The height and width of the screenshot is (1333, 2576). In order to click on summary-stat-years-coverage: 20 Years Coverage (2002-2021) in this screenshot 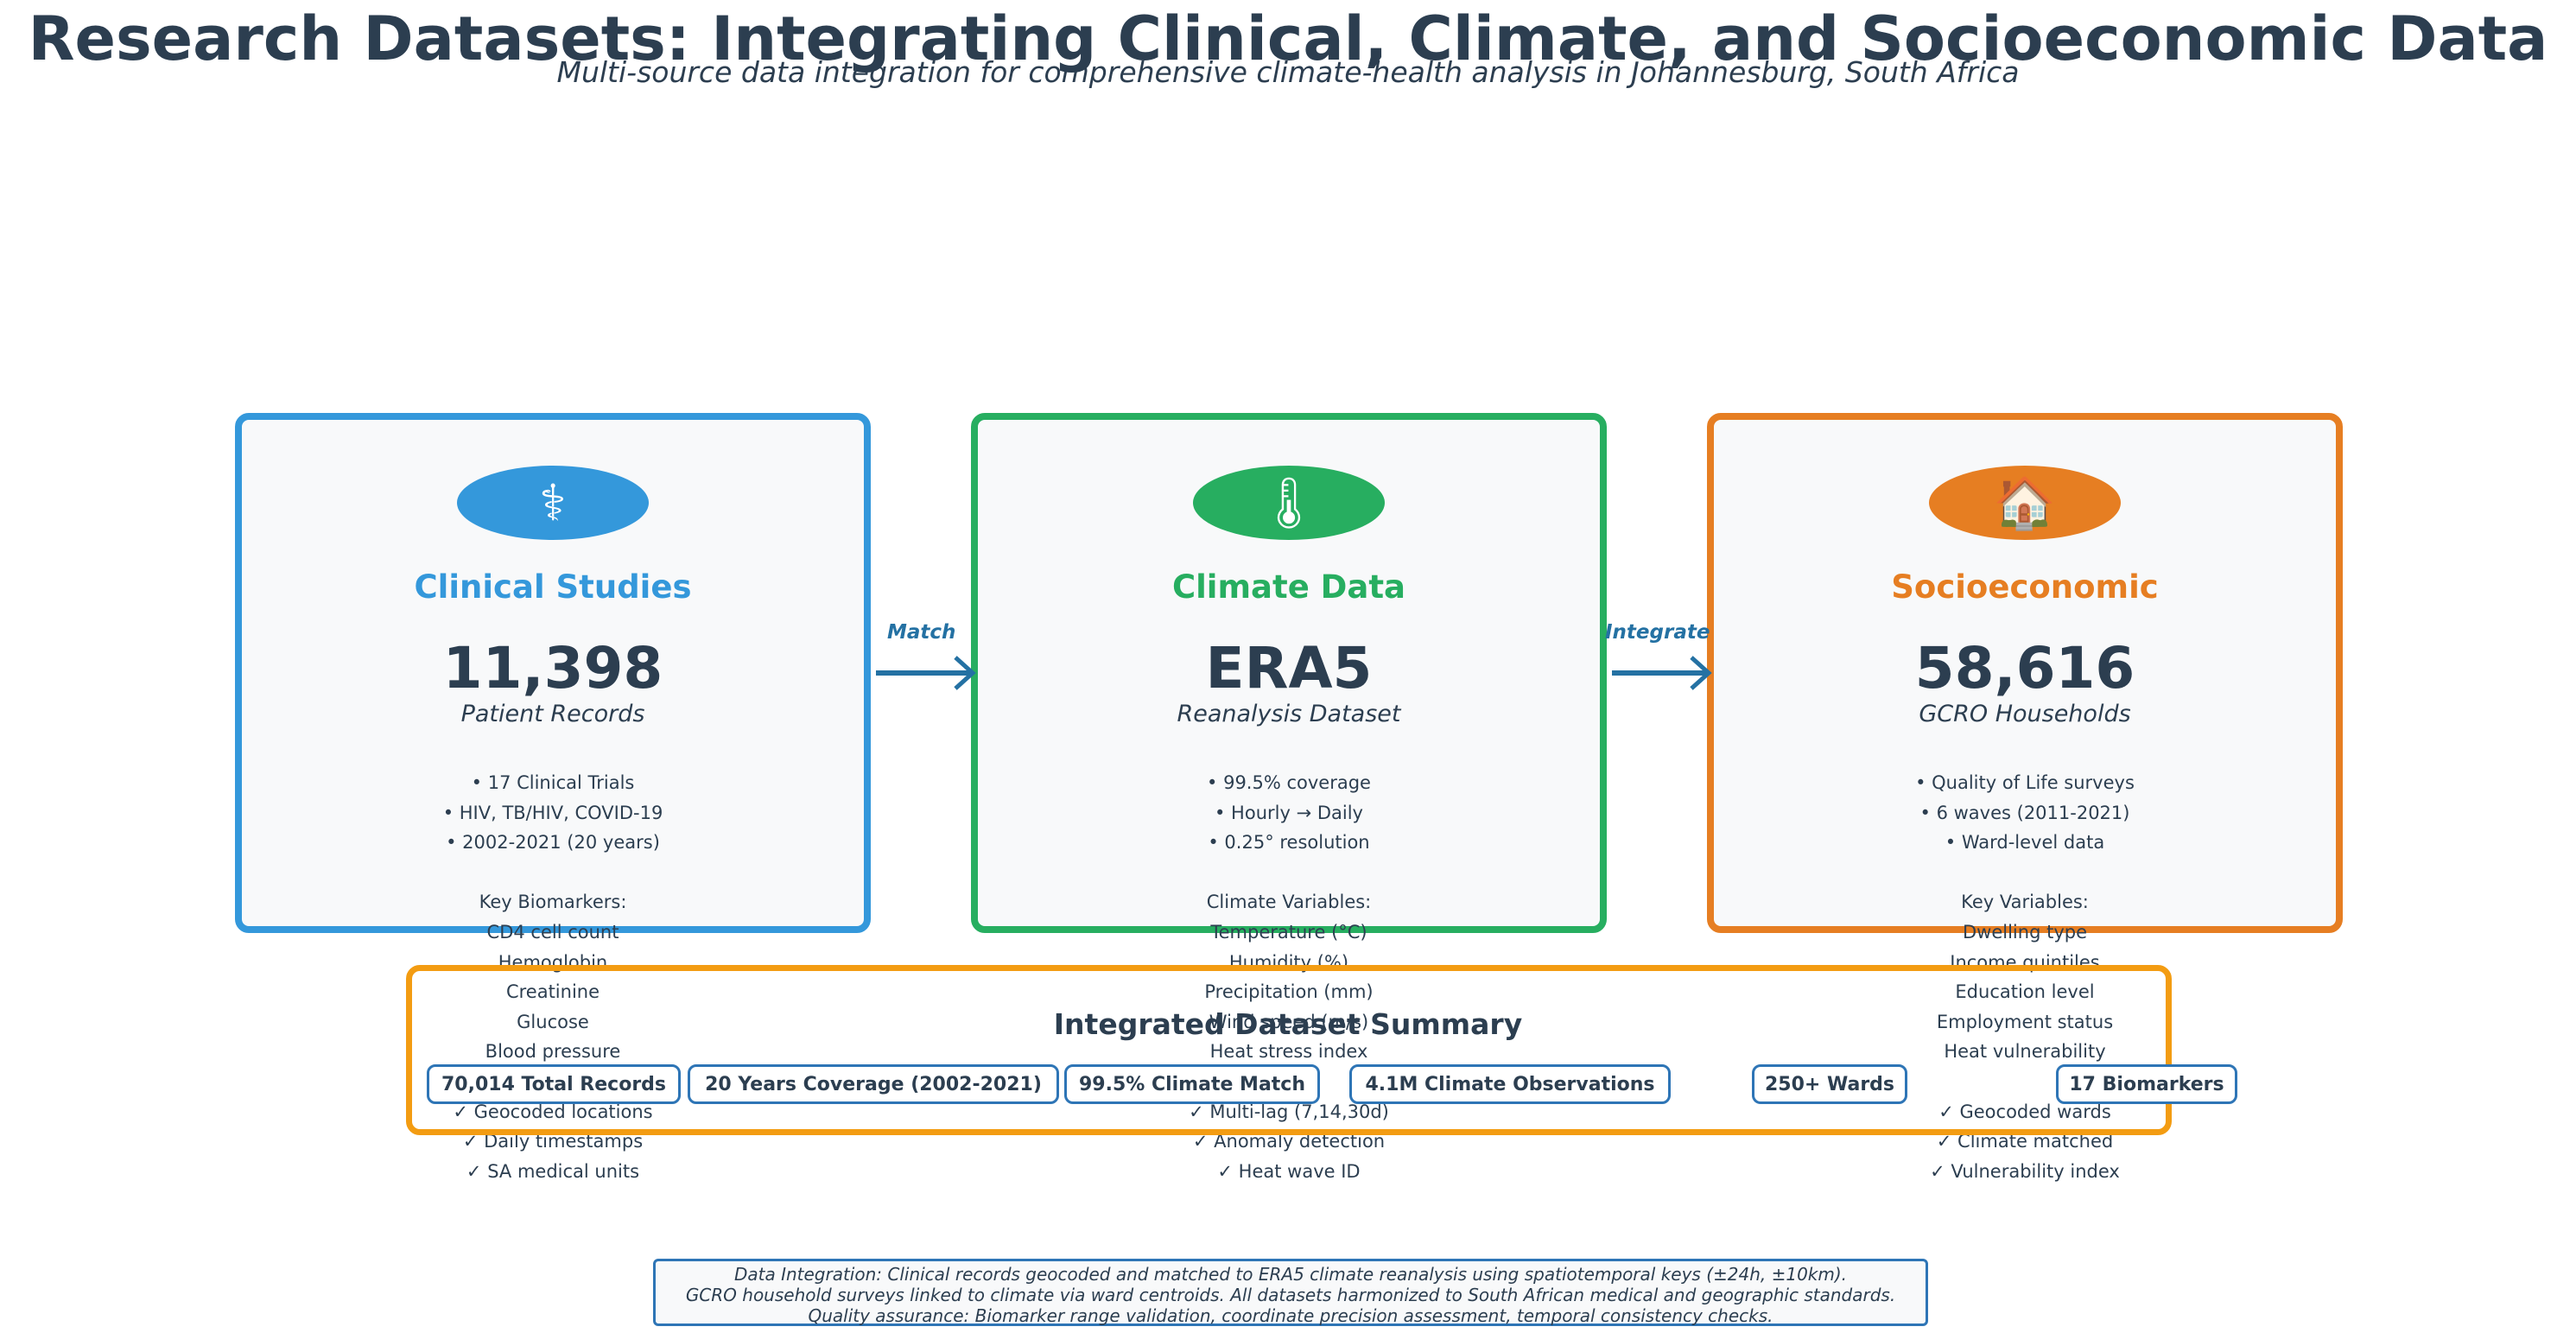, I will do `click(873, 1084)`.